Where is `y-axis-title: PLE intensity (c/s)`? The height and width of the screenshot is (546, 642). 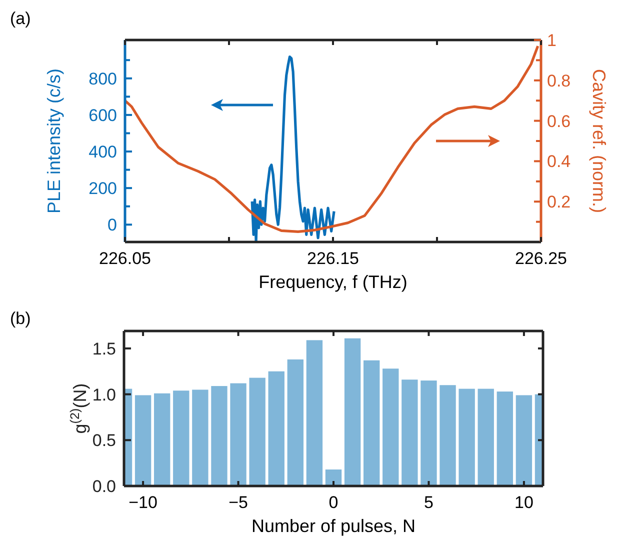
y-axis-title: PLE intensity (c/s) is located at coordinates (54, 141).